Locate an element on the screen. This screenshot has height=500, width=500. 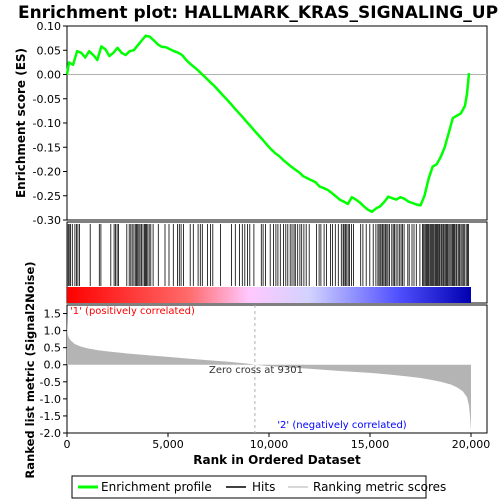
x-tick-label: 0 is located at coordinates (67, 444).